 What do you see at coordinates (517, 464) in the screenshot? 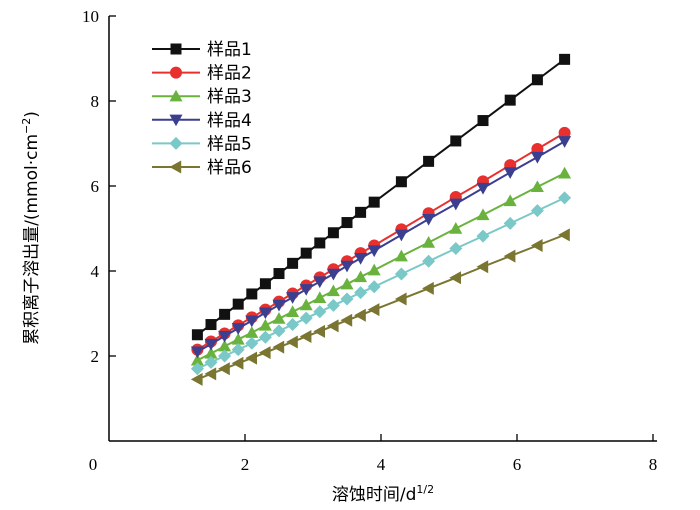
I see `x-tick-label: 6` at bounding box center [517, 464].